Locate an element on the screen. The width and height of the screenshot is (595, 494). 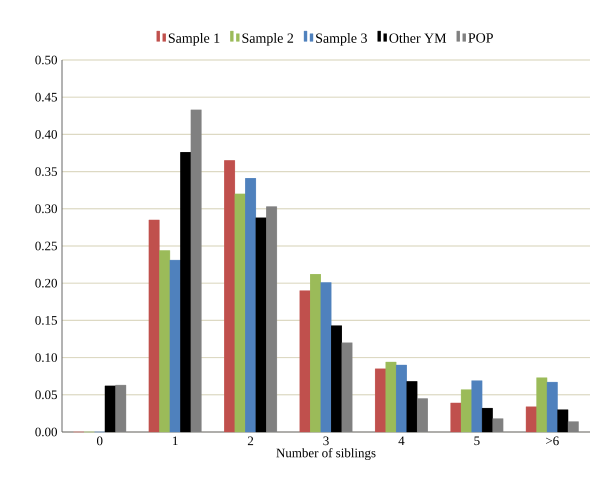
legend-label: POP is located at coordinates (480, 38).